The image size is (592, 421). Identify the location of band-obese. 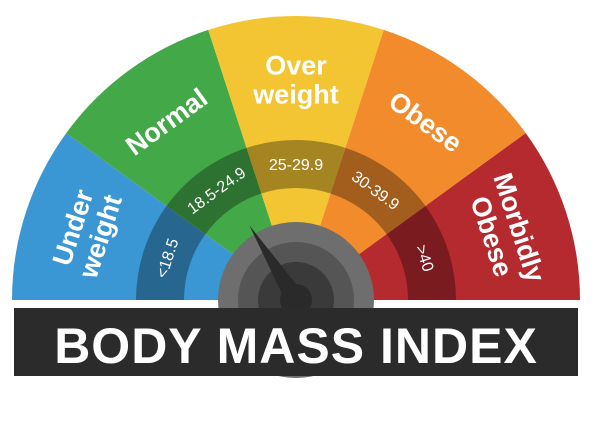
(378, 191).